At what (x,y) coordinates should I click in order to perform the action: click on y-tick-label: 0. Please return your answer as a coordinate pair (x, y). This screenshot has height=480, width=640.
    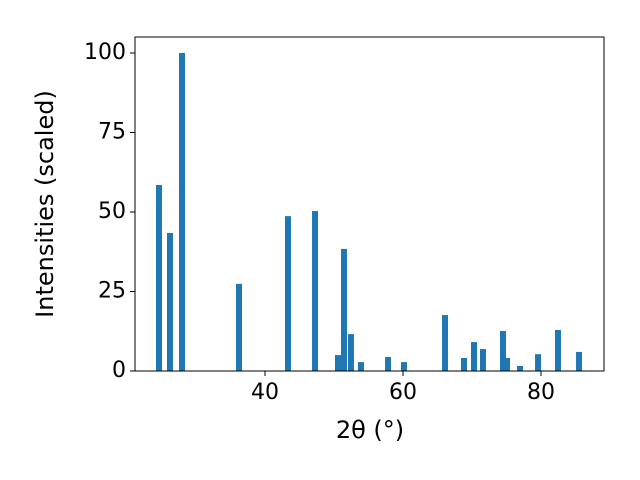
    Looking at the image, I should click on (119, 370).